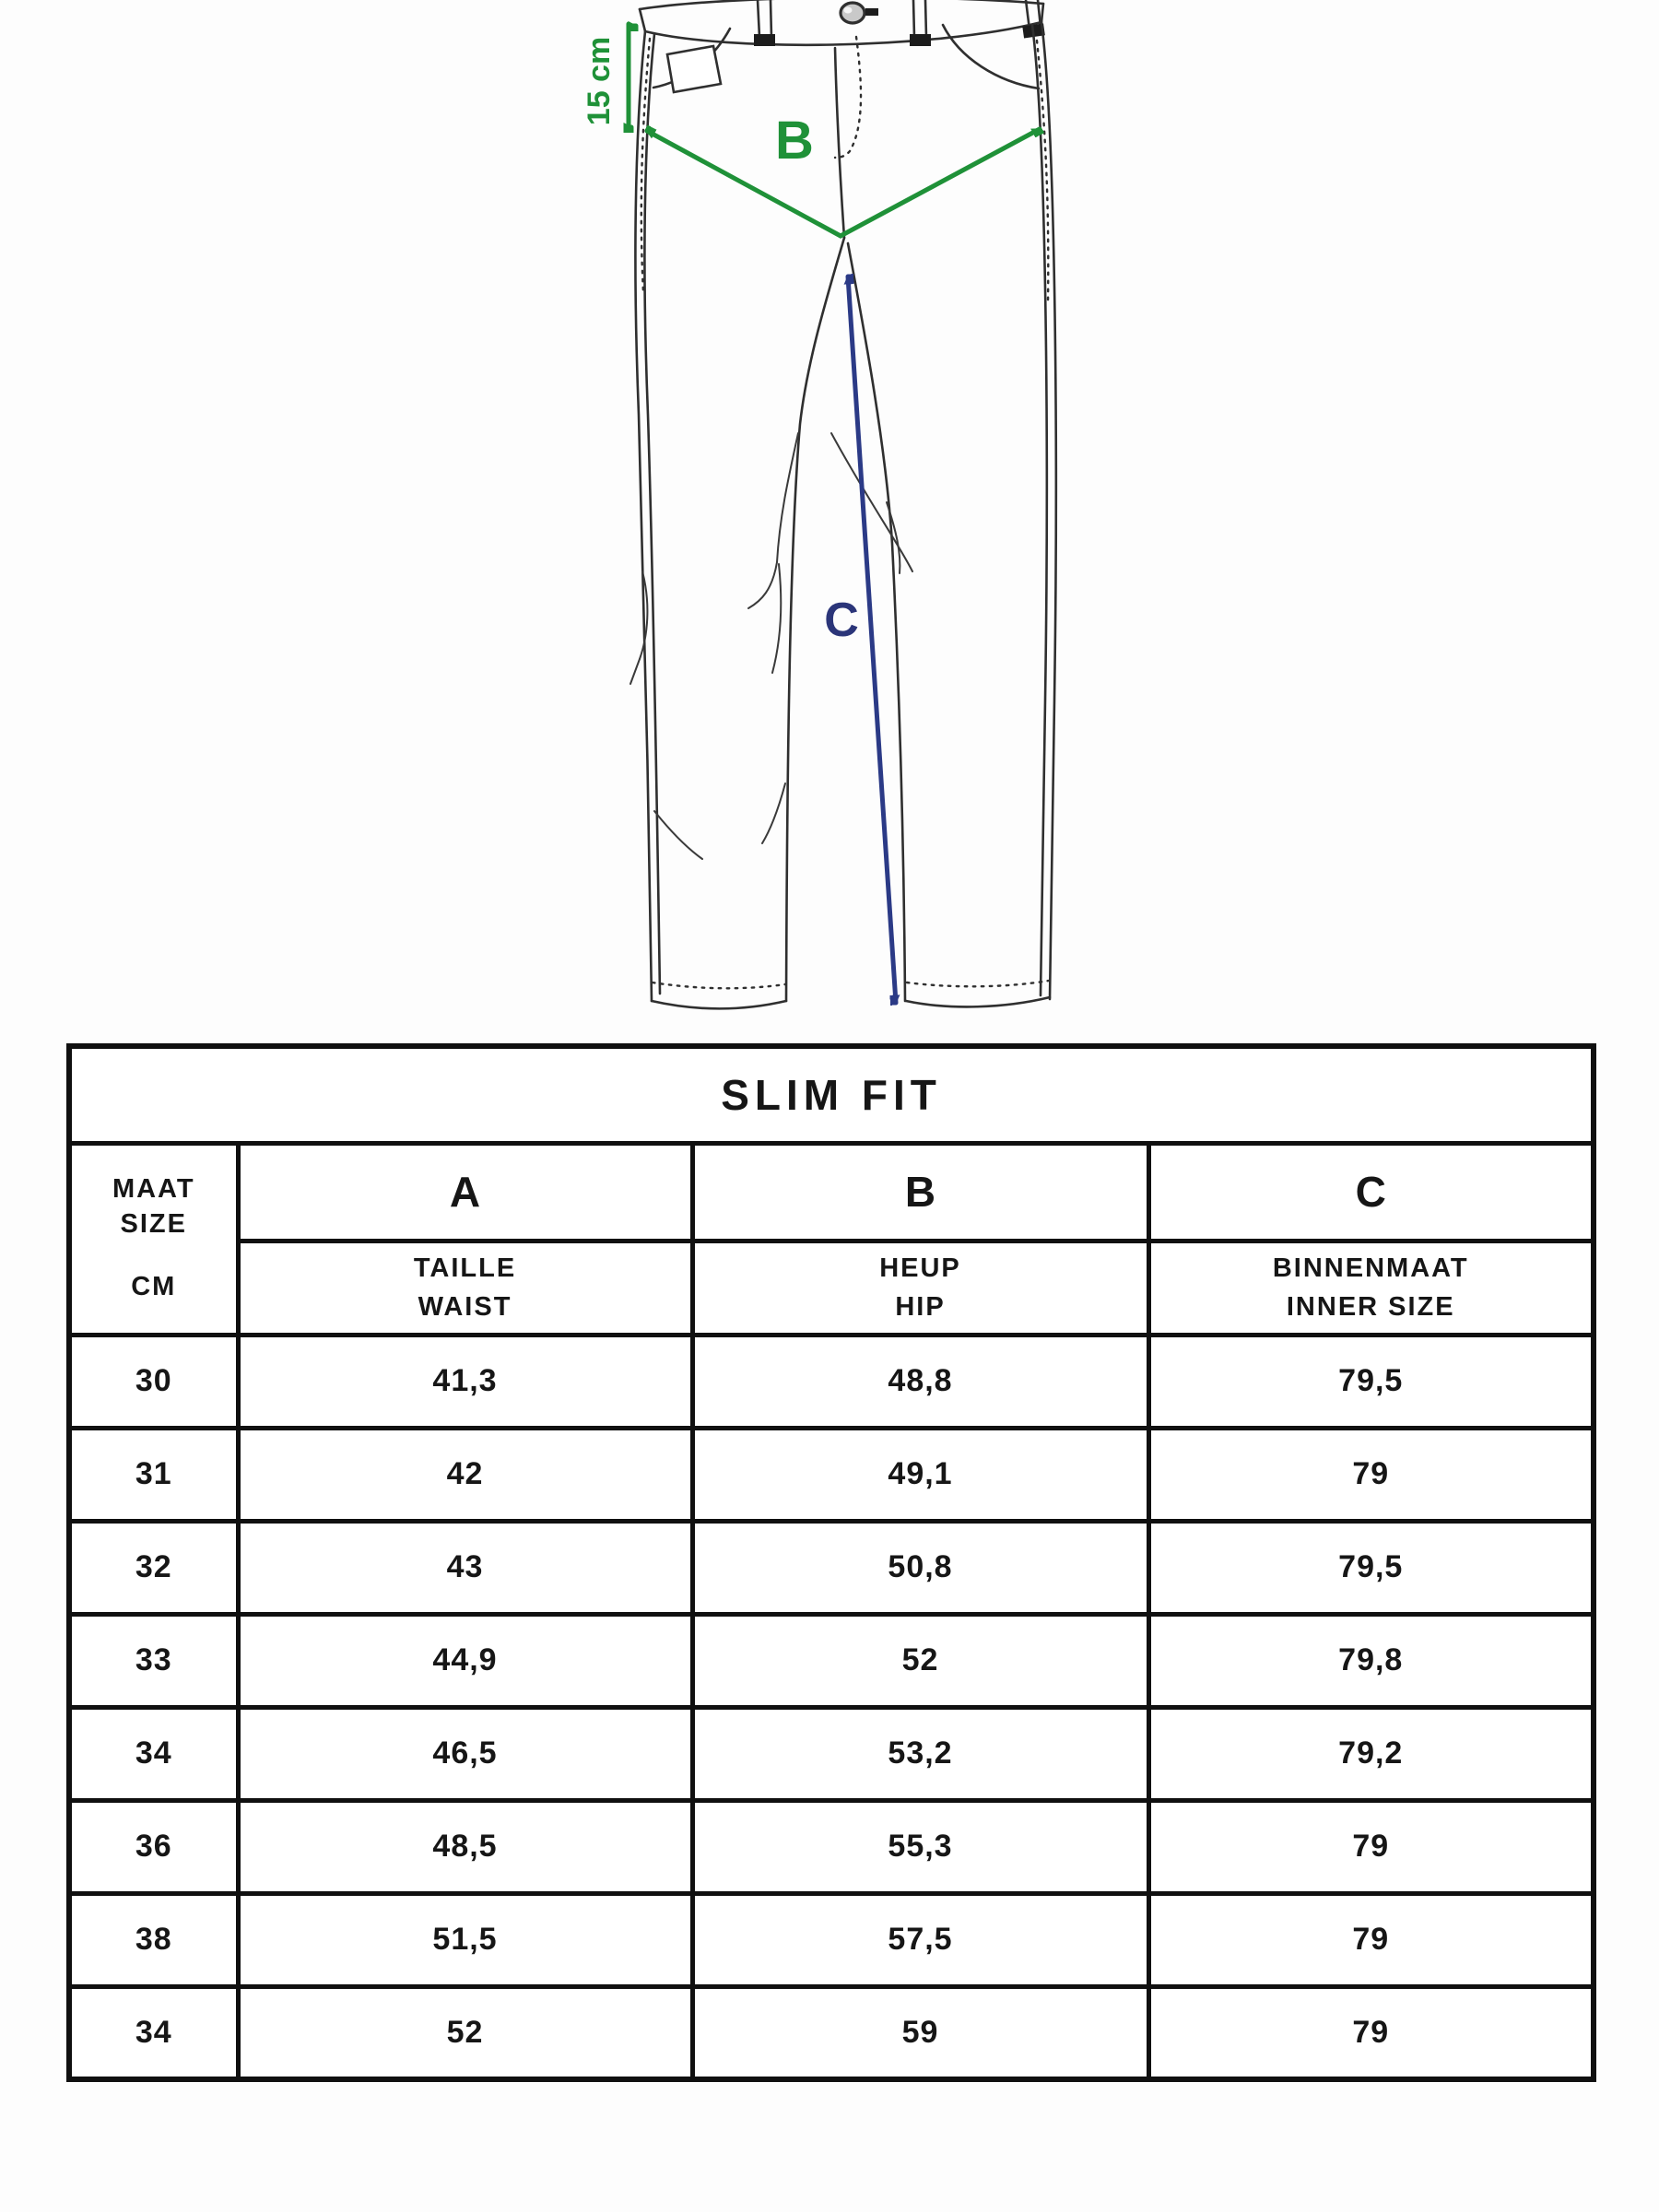 The image size is (1659, 2212). I want to click on table-row: 30 41,3 48,8 79,5, so click(831, 1381).